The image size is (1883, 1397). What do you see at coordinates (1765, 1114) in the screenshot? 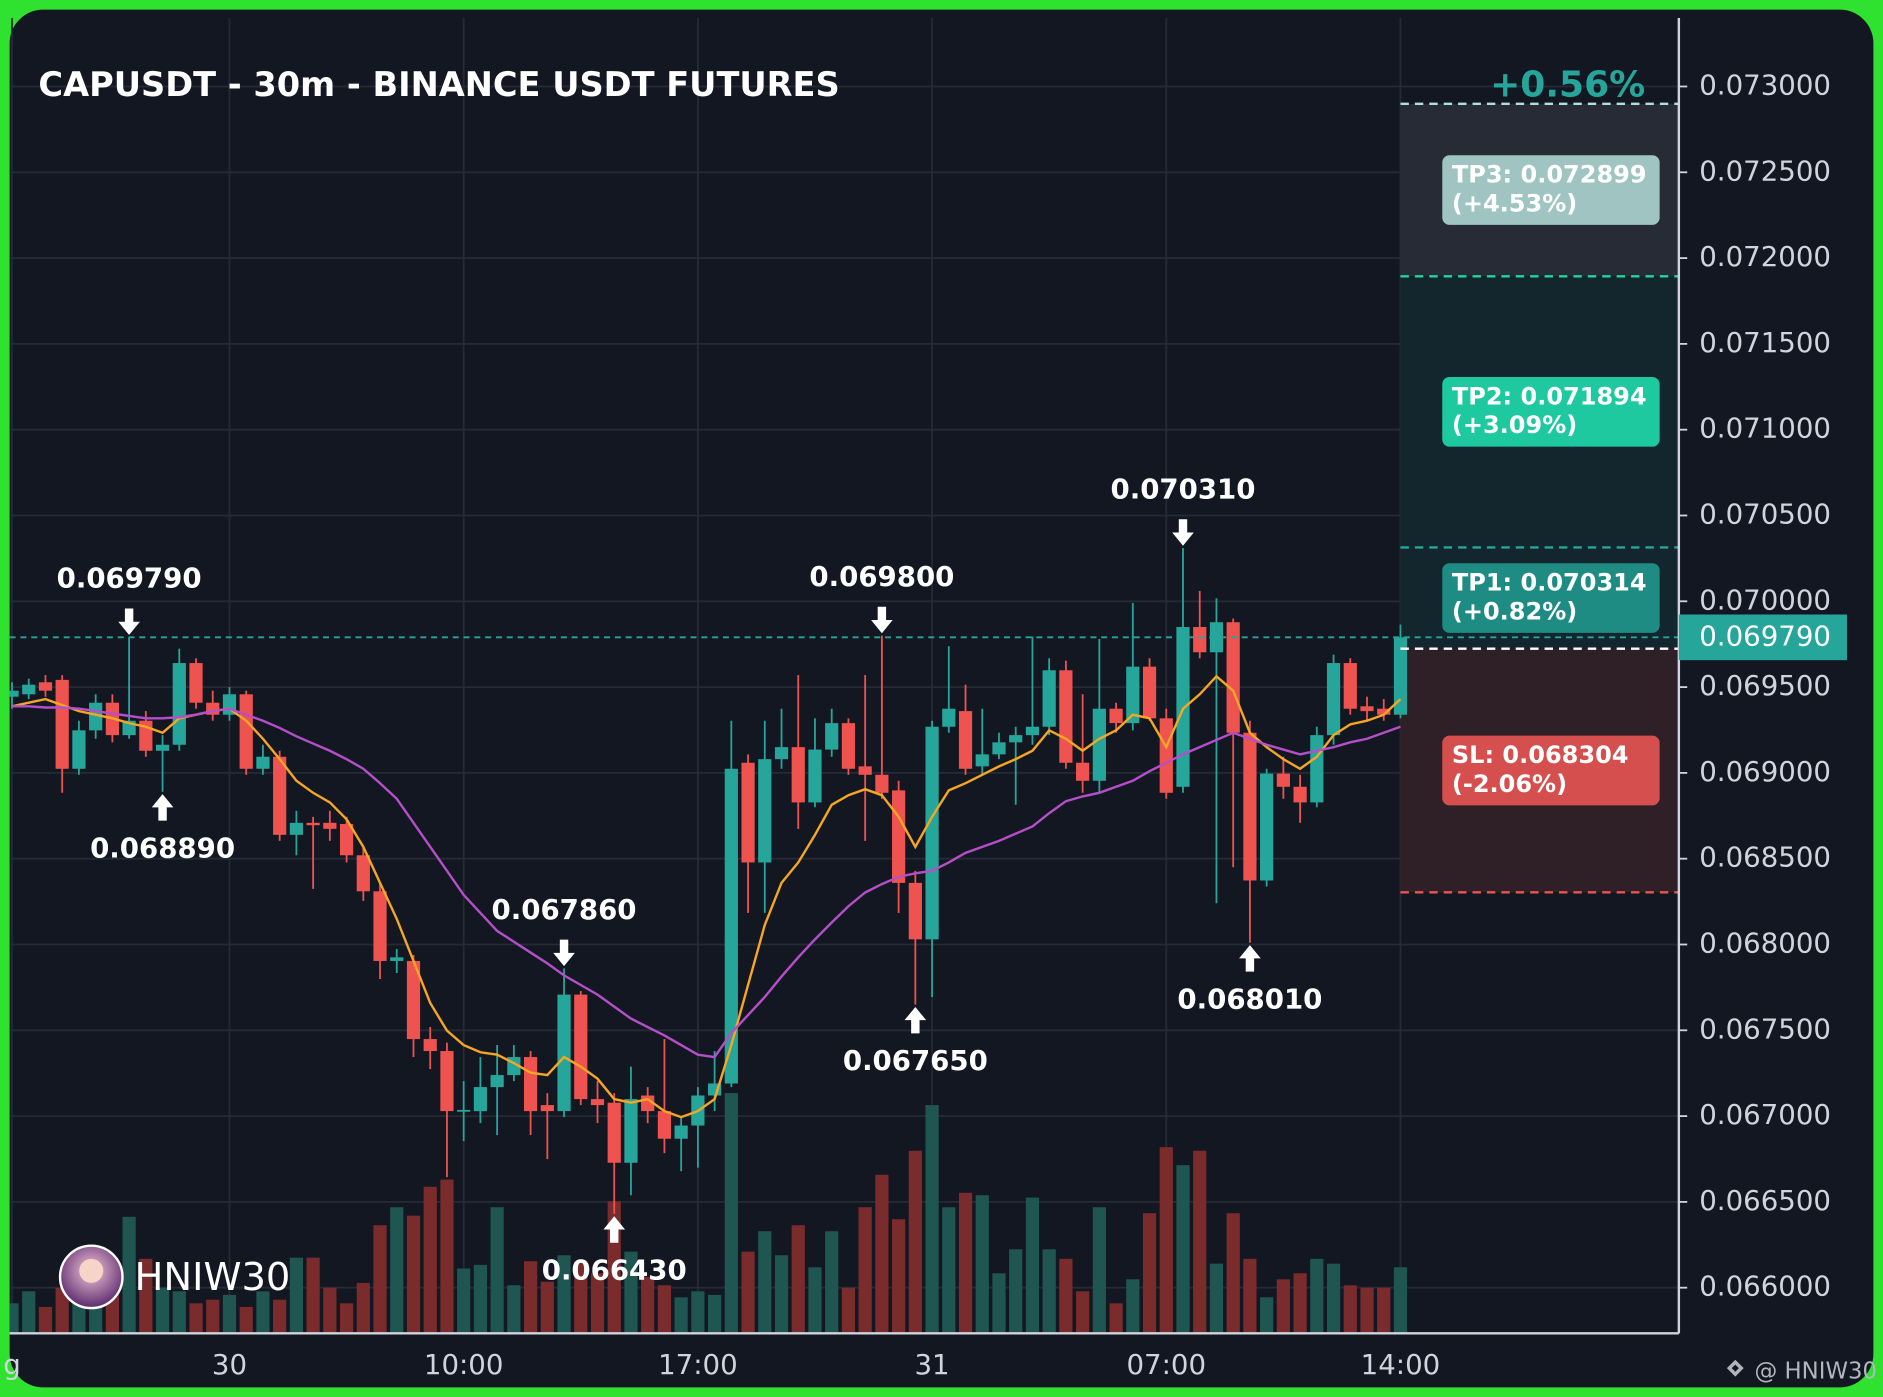
I see `y-tick-label: 0.067000` at bounding box center [1765, 1114].